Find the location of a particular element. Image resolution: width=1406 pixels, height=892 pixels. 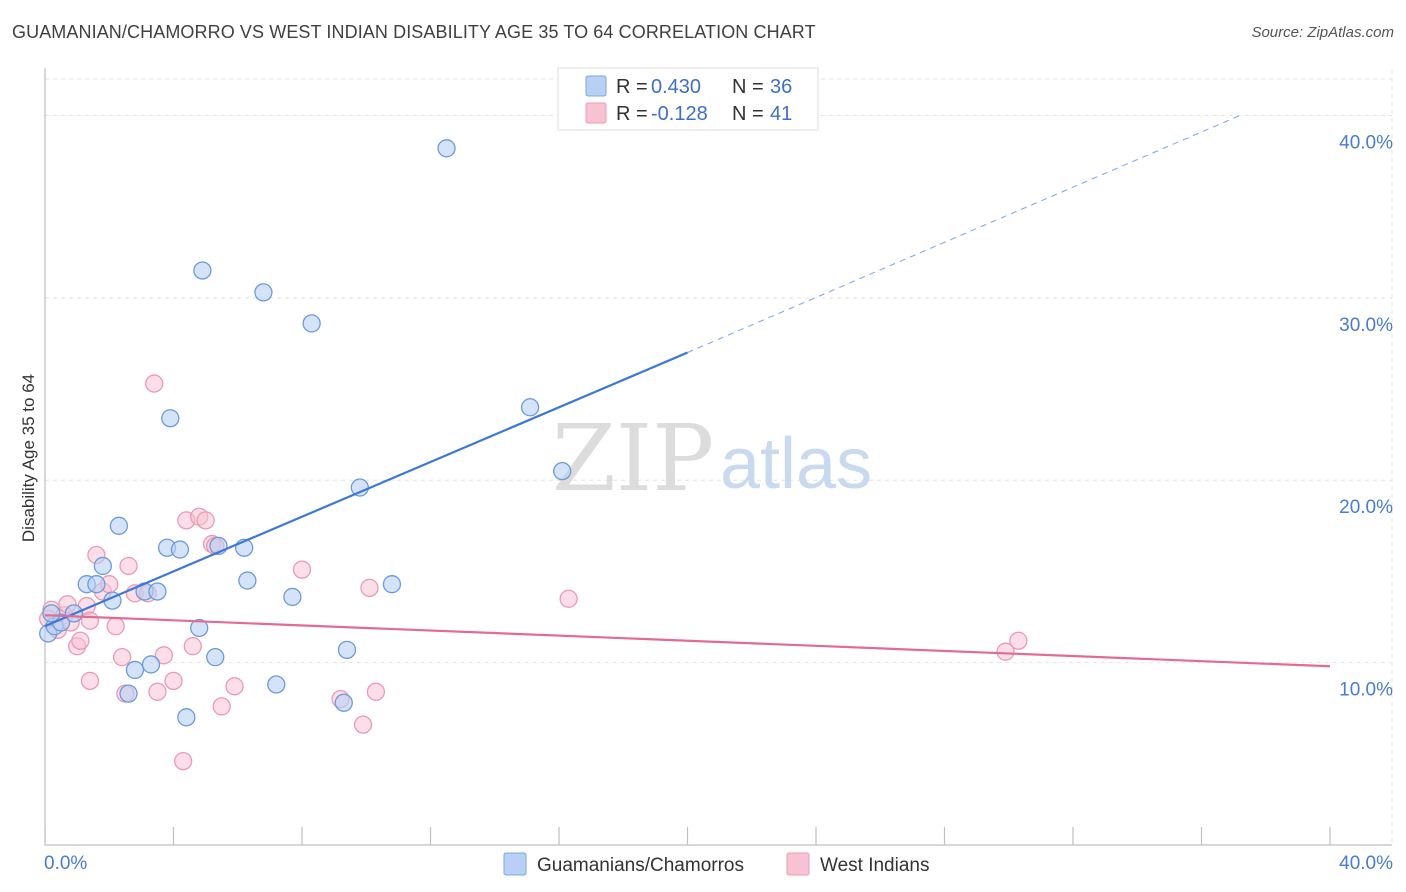

series-label-guamanians: Guamanians/Chamorros is located at coordinates (640, 865).